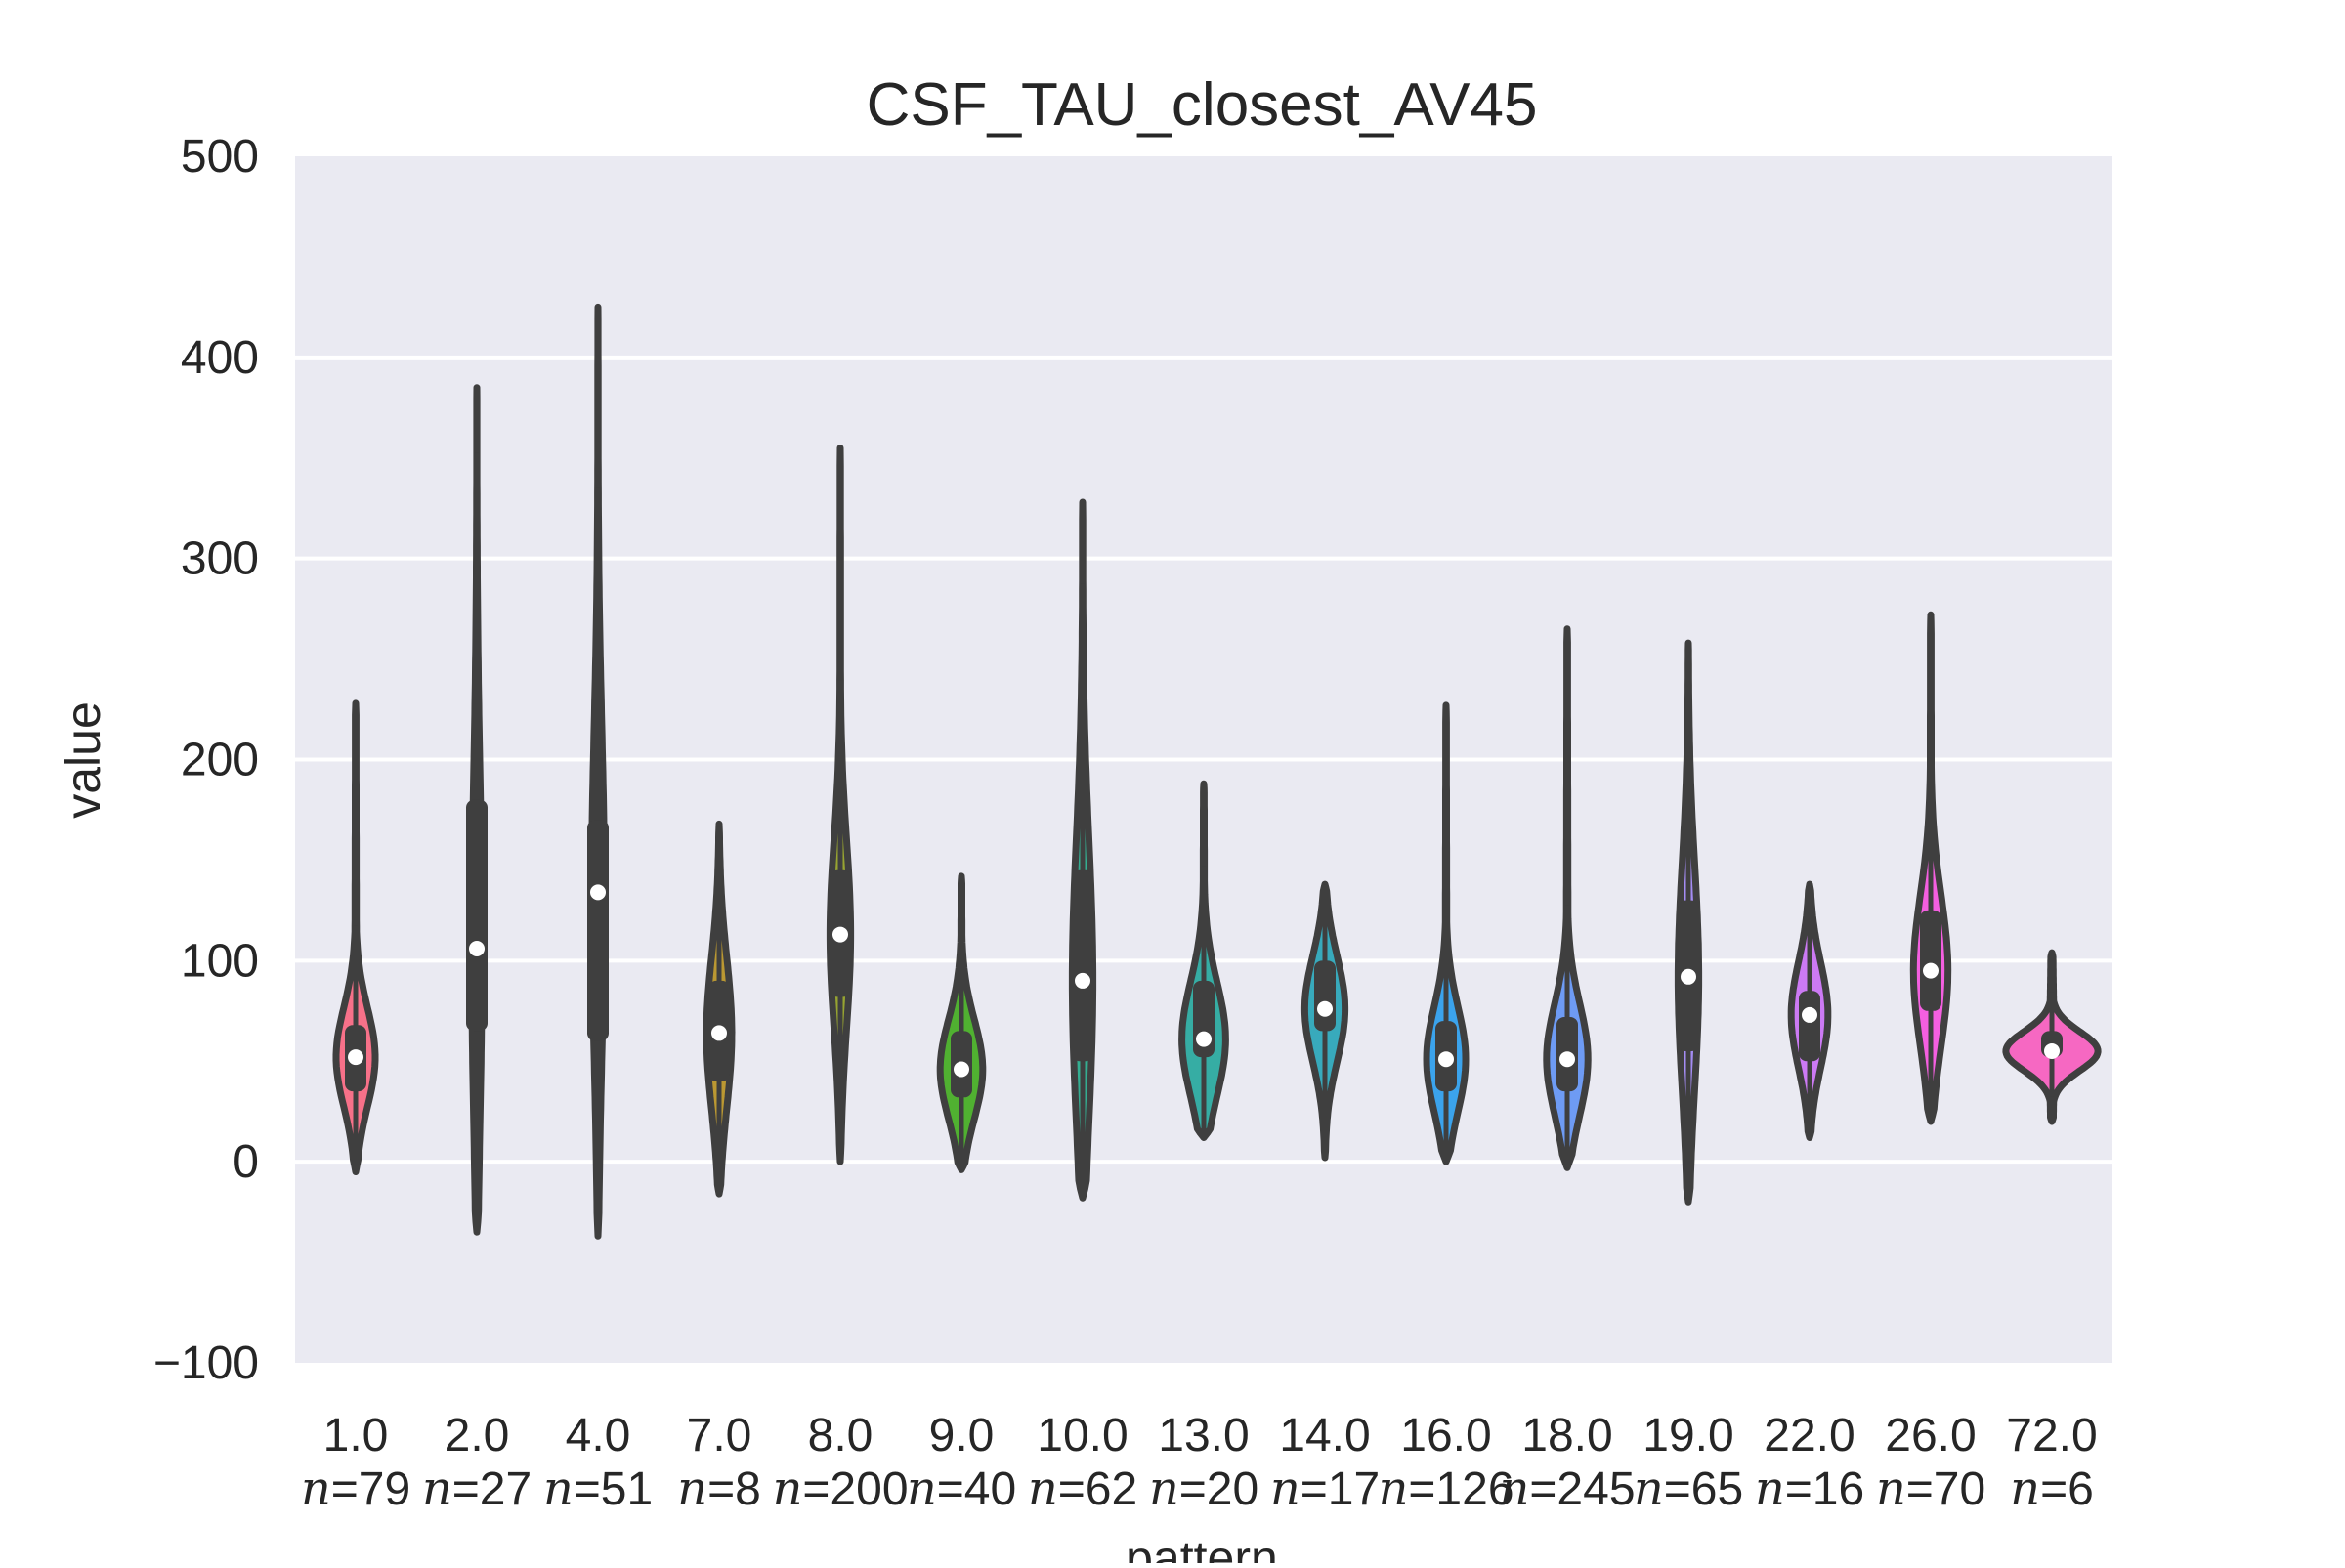 The image size is (2345, 1568). What do you see at coordinates (355, 1489) in the screenshot?
I see `x-tick-count-label: n=79` at bounding box center [355, 1489].